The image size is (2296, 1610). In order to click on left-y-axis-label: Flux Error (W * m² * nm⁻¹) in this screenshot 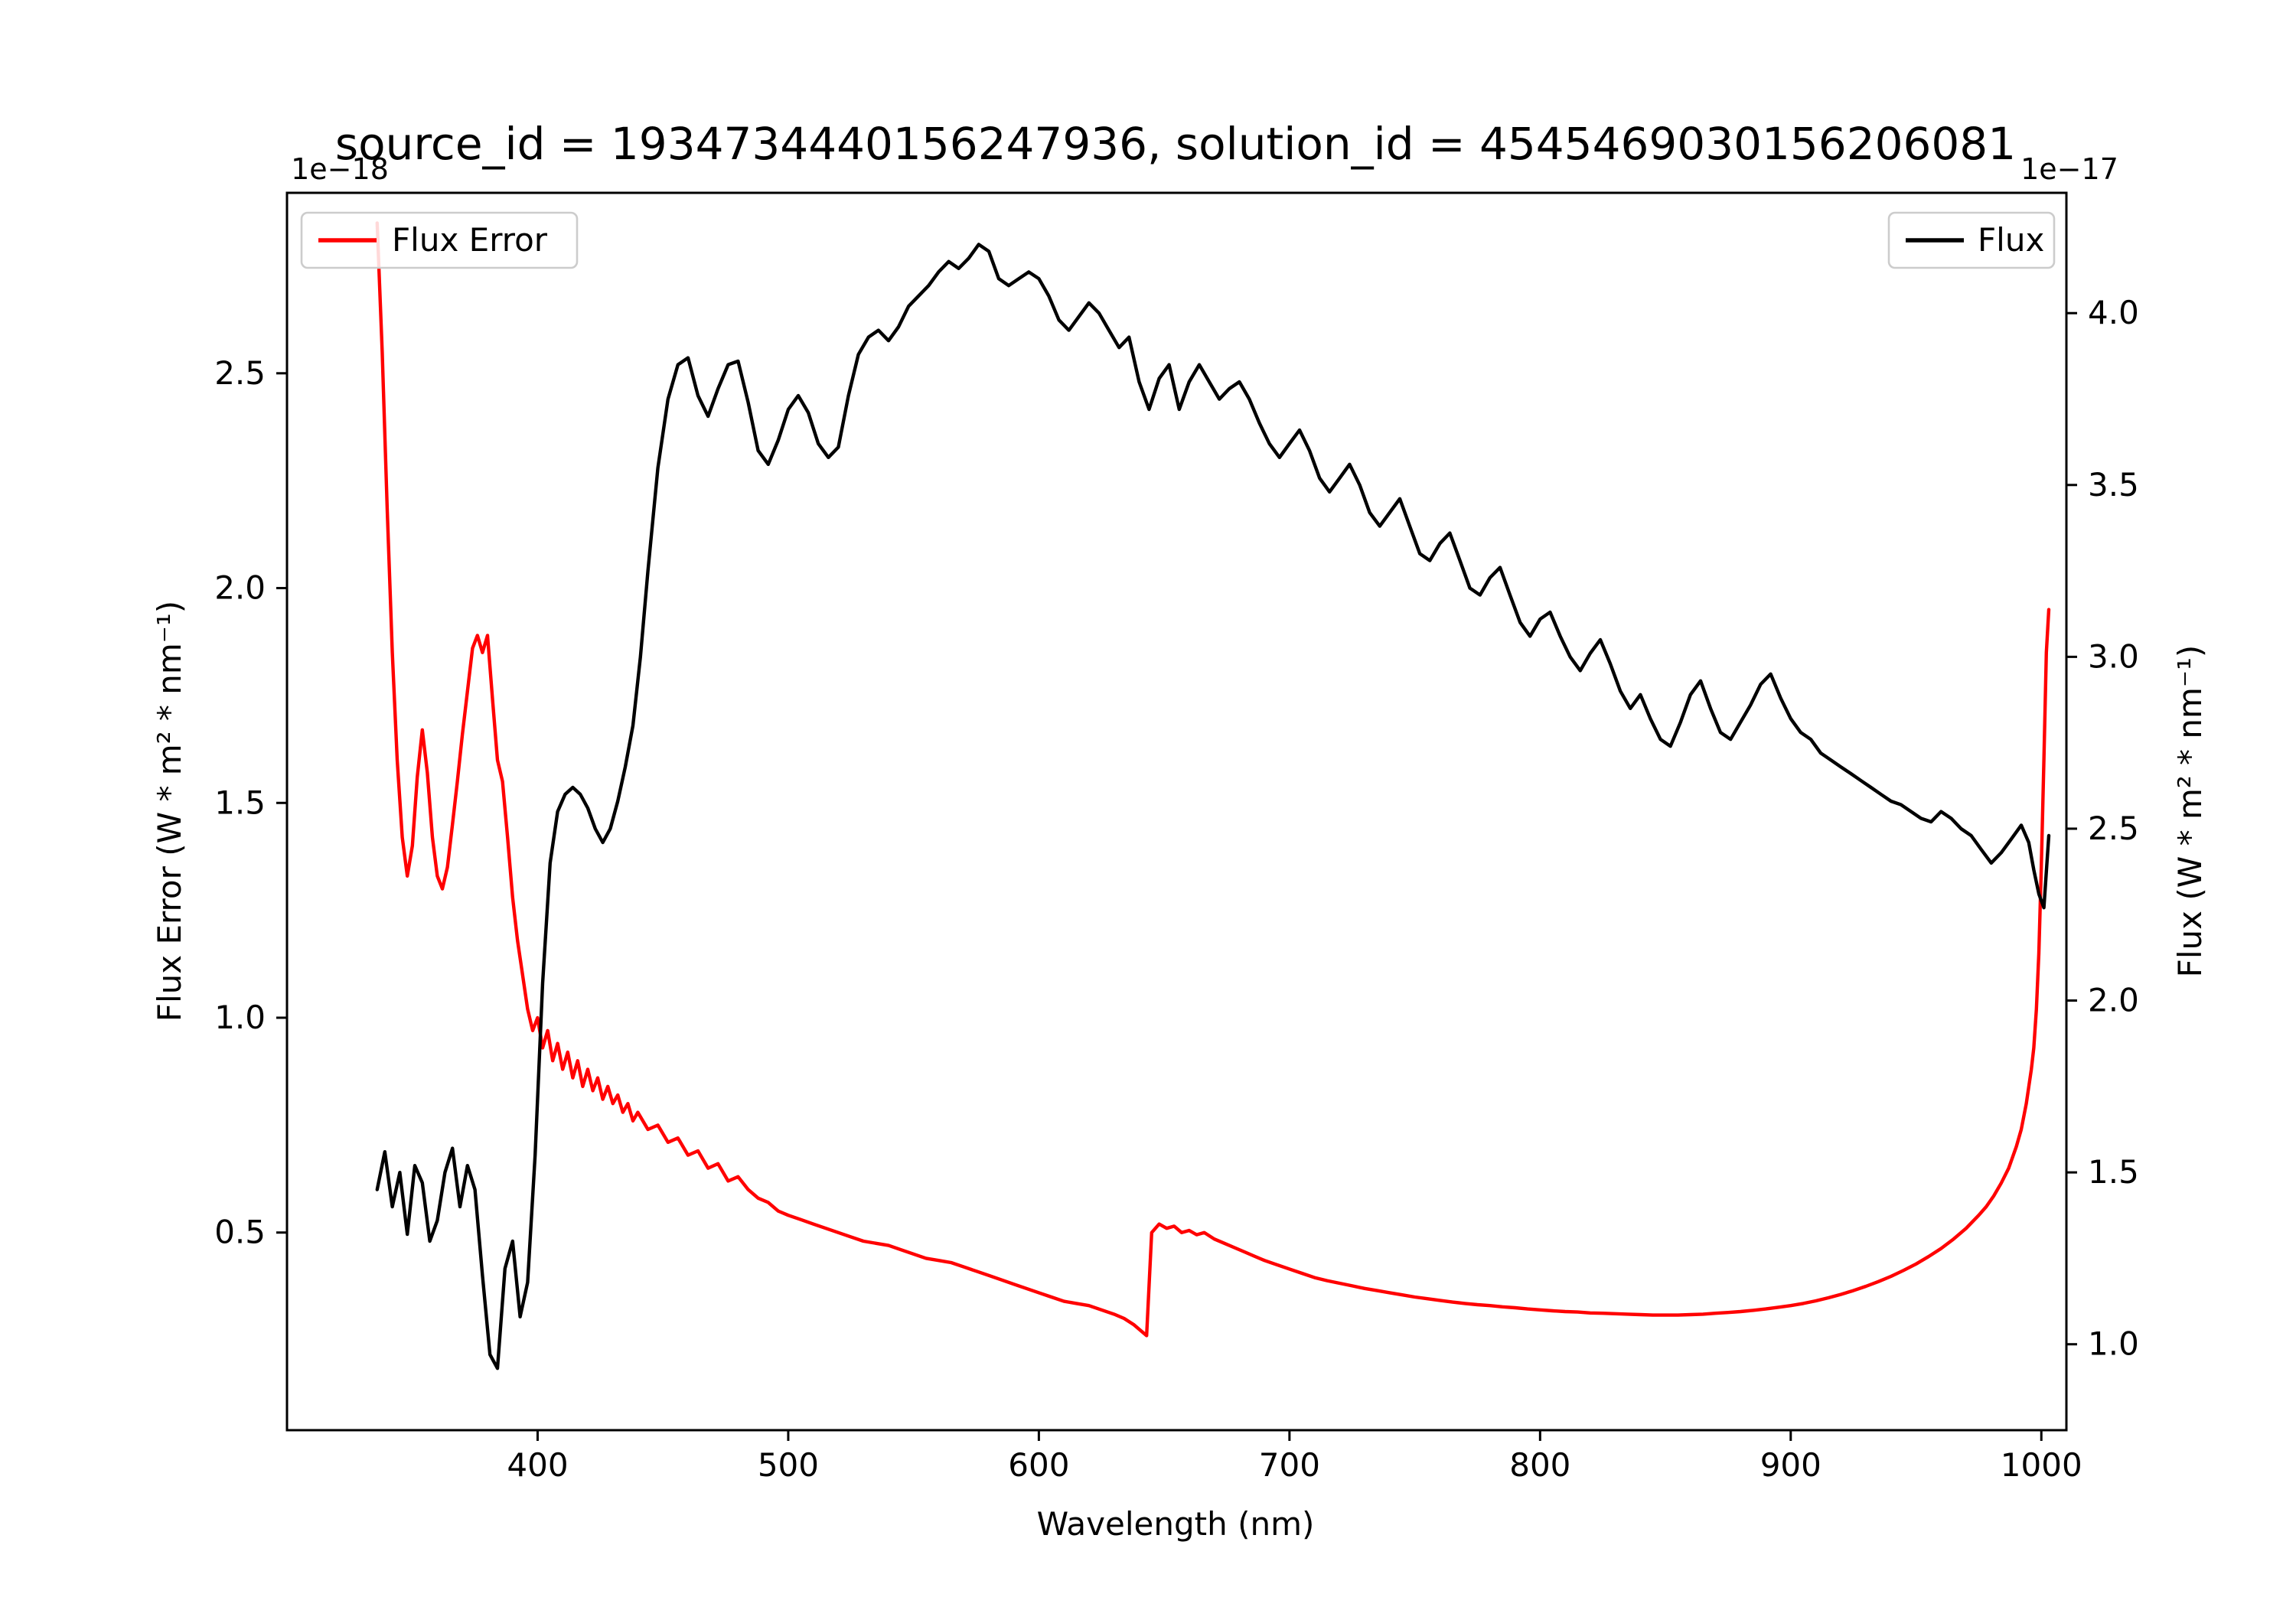, I will do `click(169, 812)`.